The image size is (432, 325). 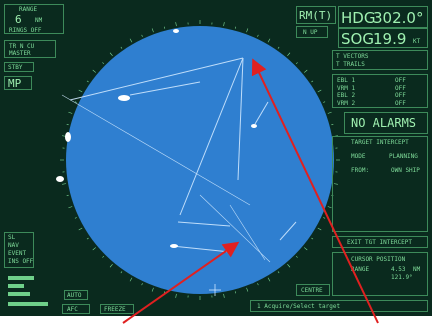 I want to click on lower-label-nav: NAV, so click(x=13, y=245).